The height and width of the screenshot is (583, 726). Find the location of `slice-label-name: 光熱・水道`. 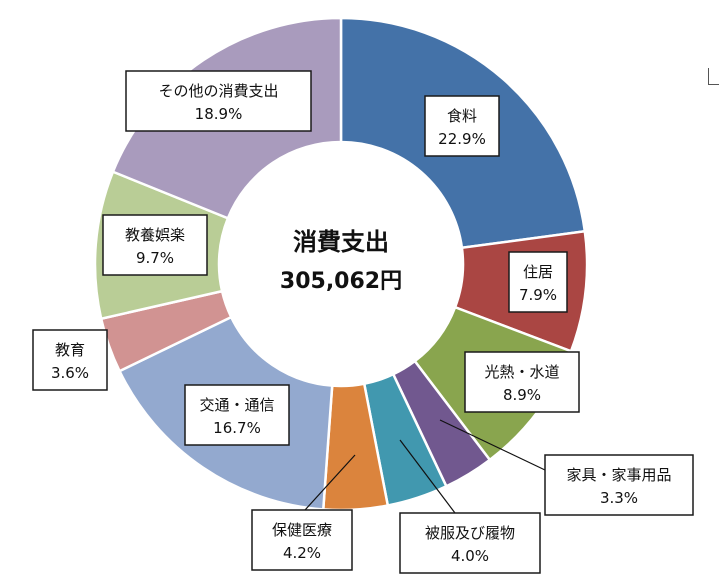

slice-label-name: 光熱・水道 is located at coordinates (521, 372).